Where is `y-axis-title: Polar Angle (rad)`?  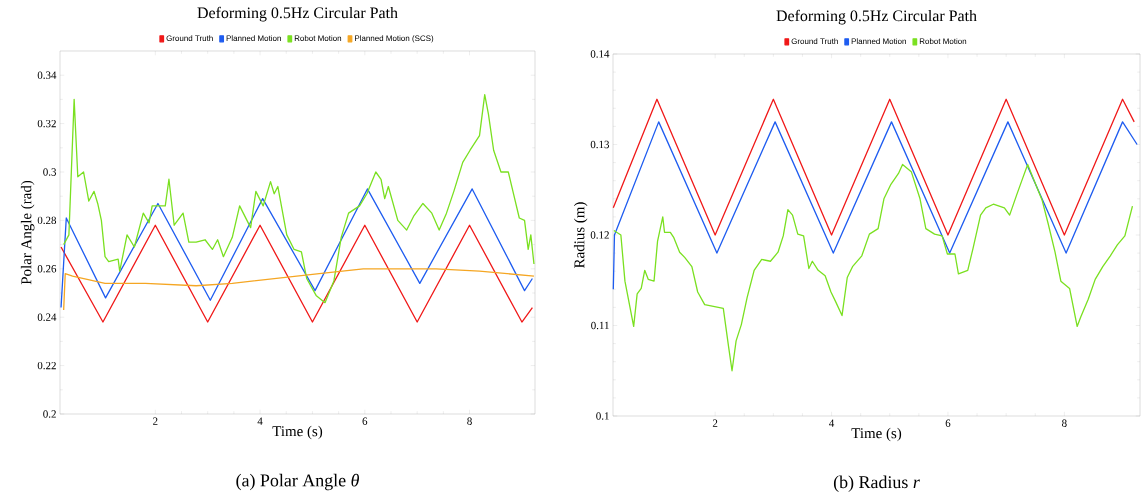 y-axis-title: Polar Angle (rad) is located at coordinates (27, 232).